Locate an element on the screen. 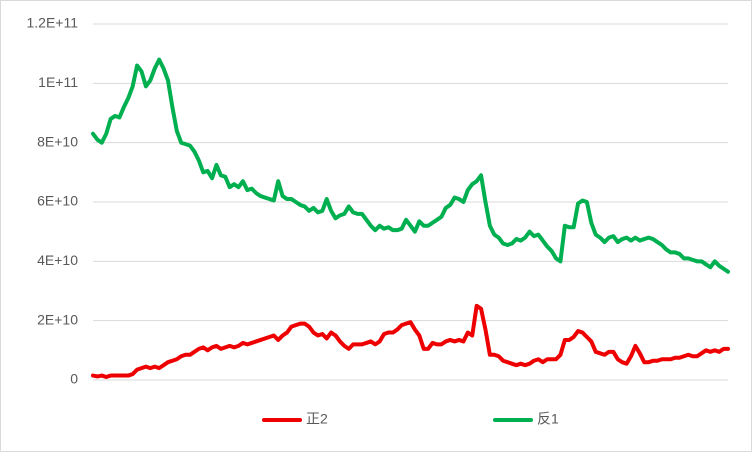  legend-label: 反1 is located at coordinates (548, 419).